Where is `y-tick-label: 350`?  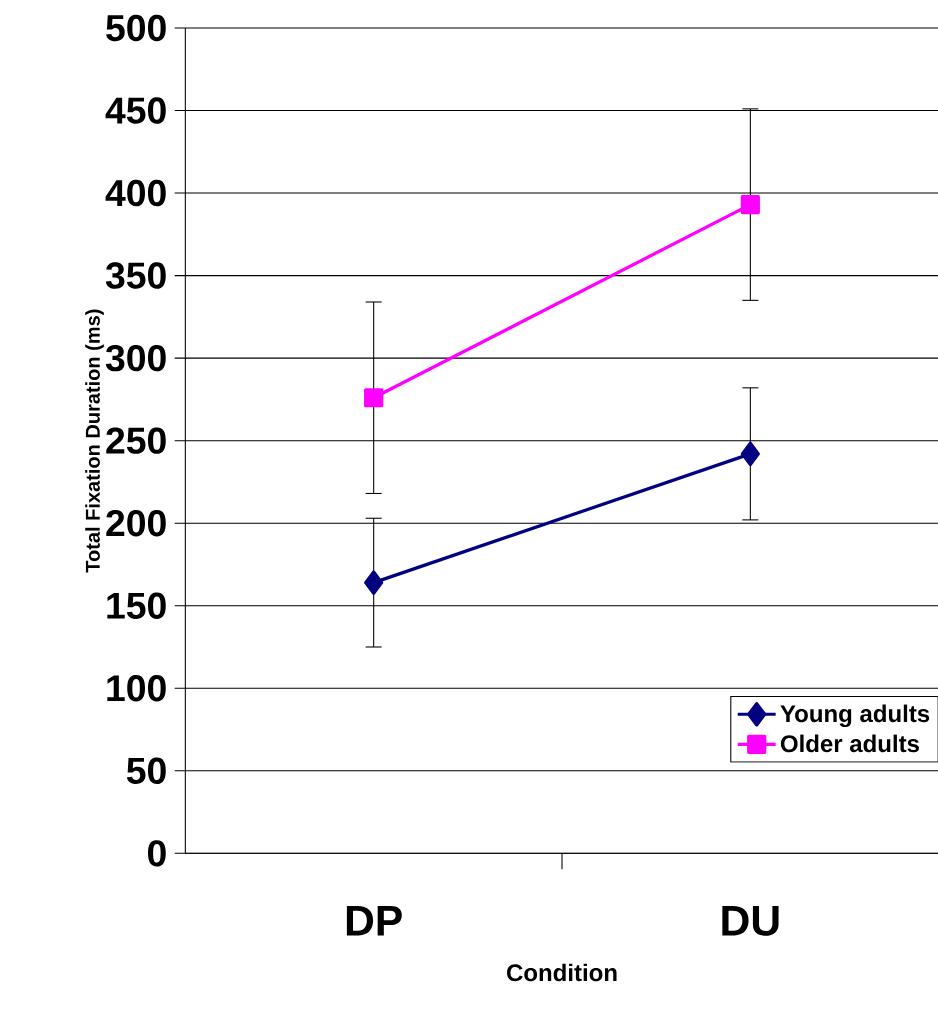
y-tick-label: 350 is located at coordinates (135, 275).